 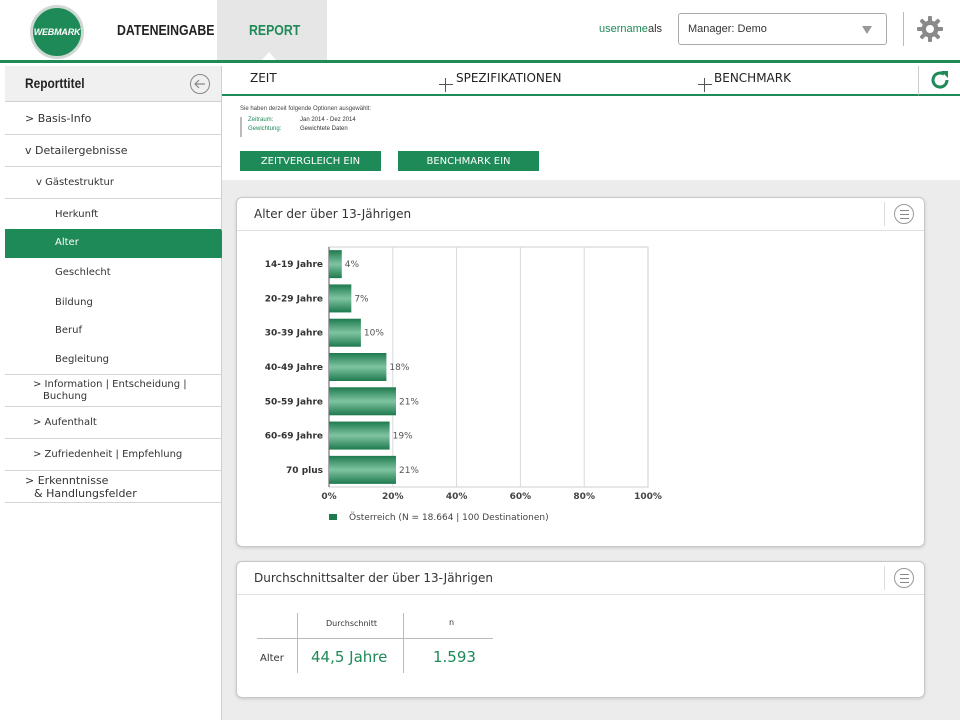 I want to click on active-tab-indicator, so click(x=269, y=56).